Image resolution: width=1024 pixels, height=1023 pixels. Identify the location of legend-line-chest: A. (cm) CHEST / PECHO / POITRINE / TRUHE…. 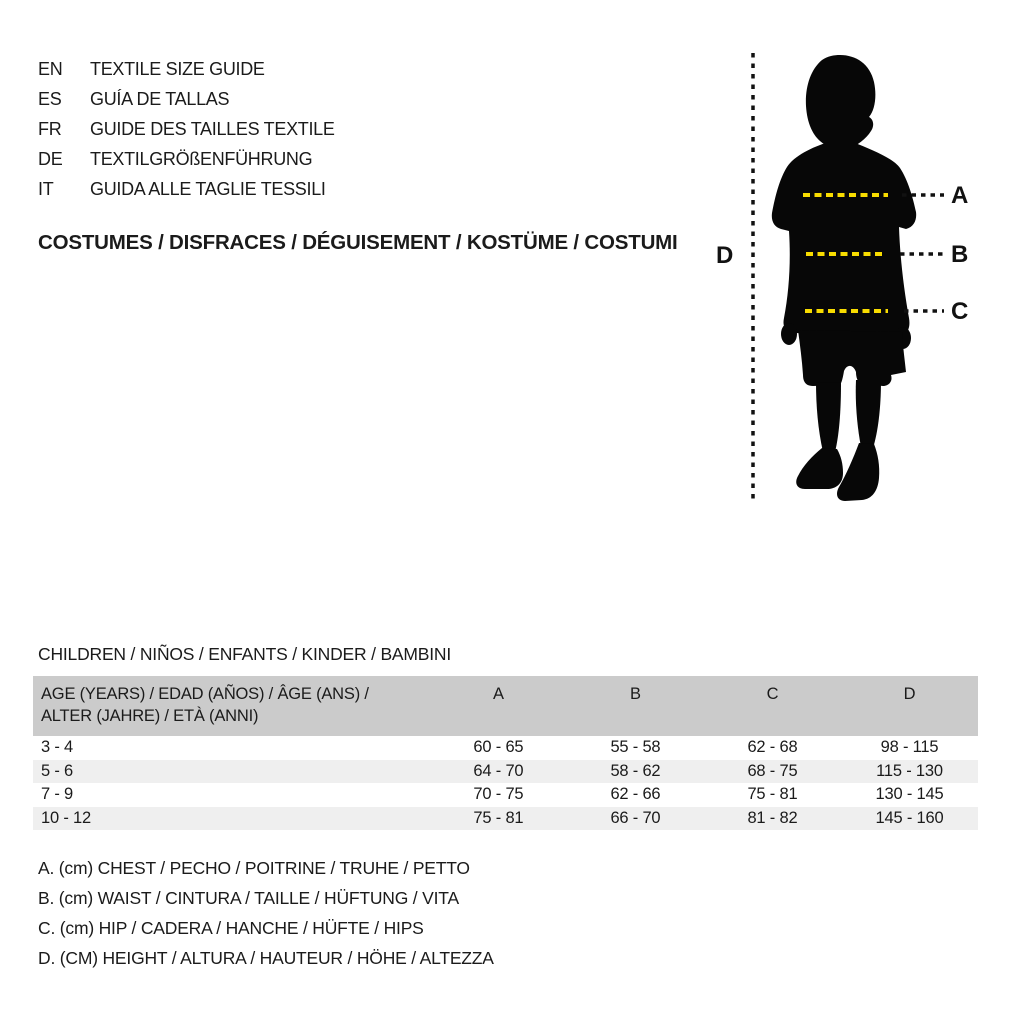
(254, 868).